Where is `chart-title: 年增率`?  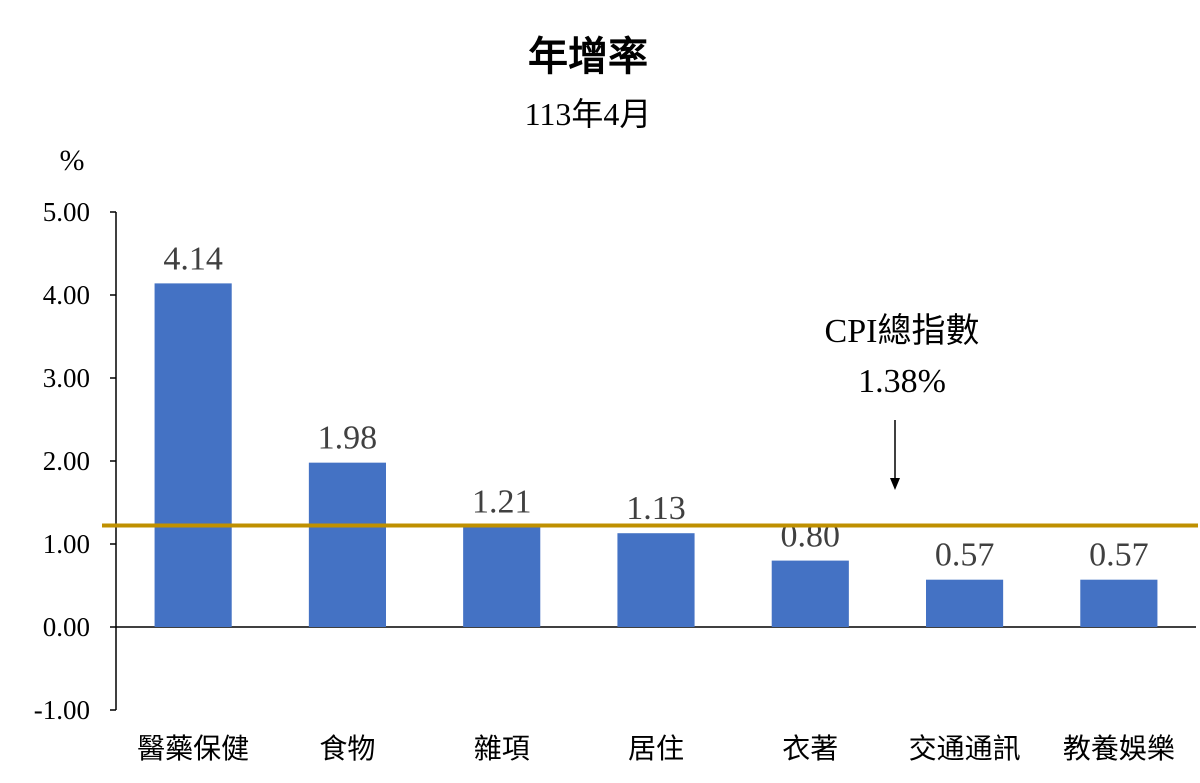
chart-title: 年增率 is located at coordinates (588, 56).